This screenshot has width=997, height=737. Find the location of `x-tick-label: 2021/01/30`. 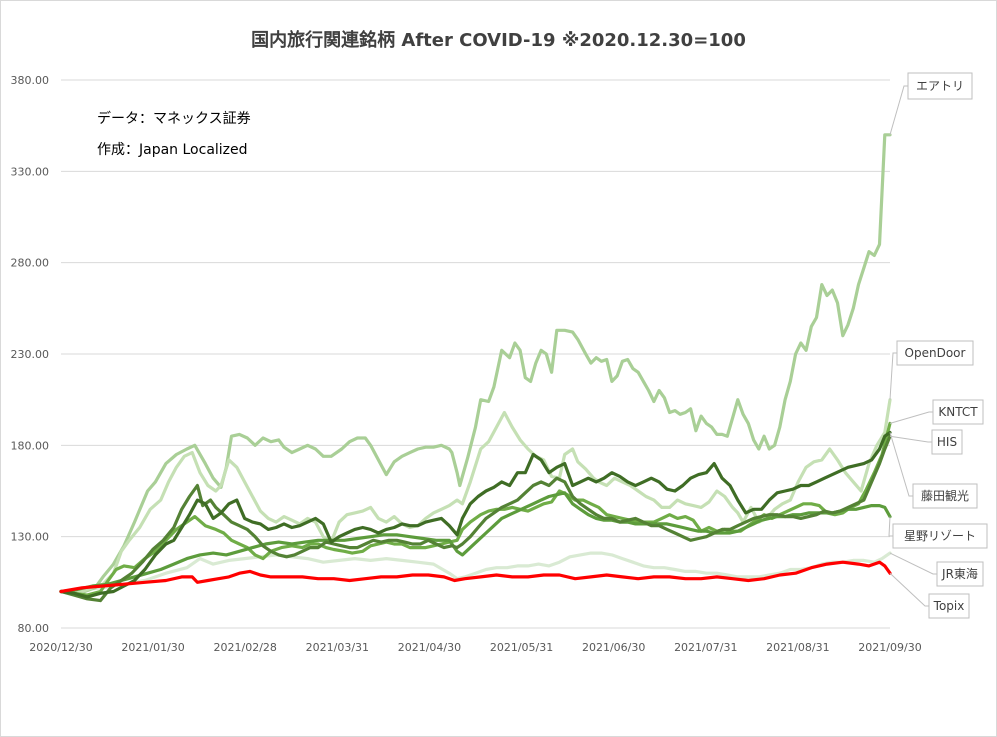

x-tick-label: 2021/01/30 is located at coordinates (152, 647).